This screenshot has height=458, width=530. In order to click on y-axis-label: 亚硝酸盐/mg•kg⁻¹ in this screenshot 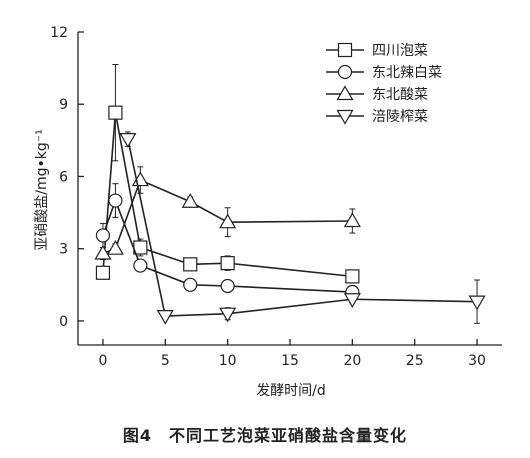, I will do `click(42, 190)`.